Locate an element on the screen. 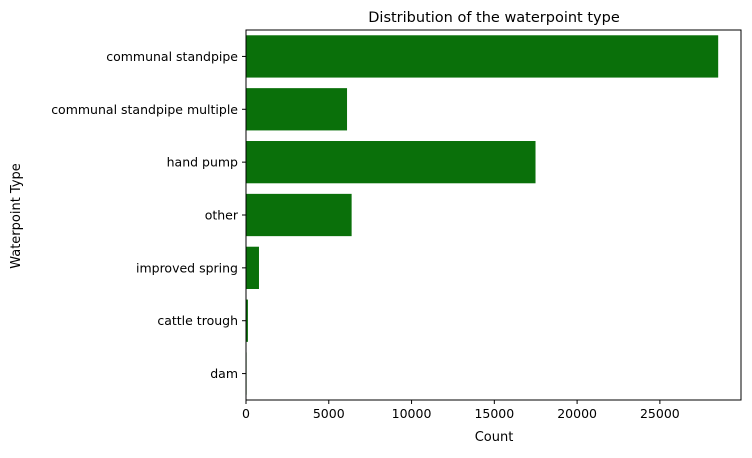  y-tick-label: cattle trough is located at coordinates (197, 320).